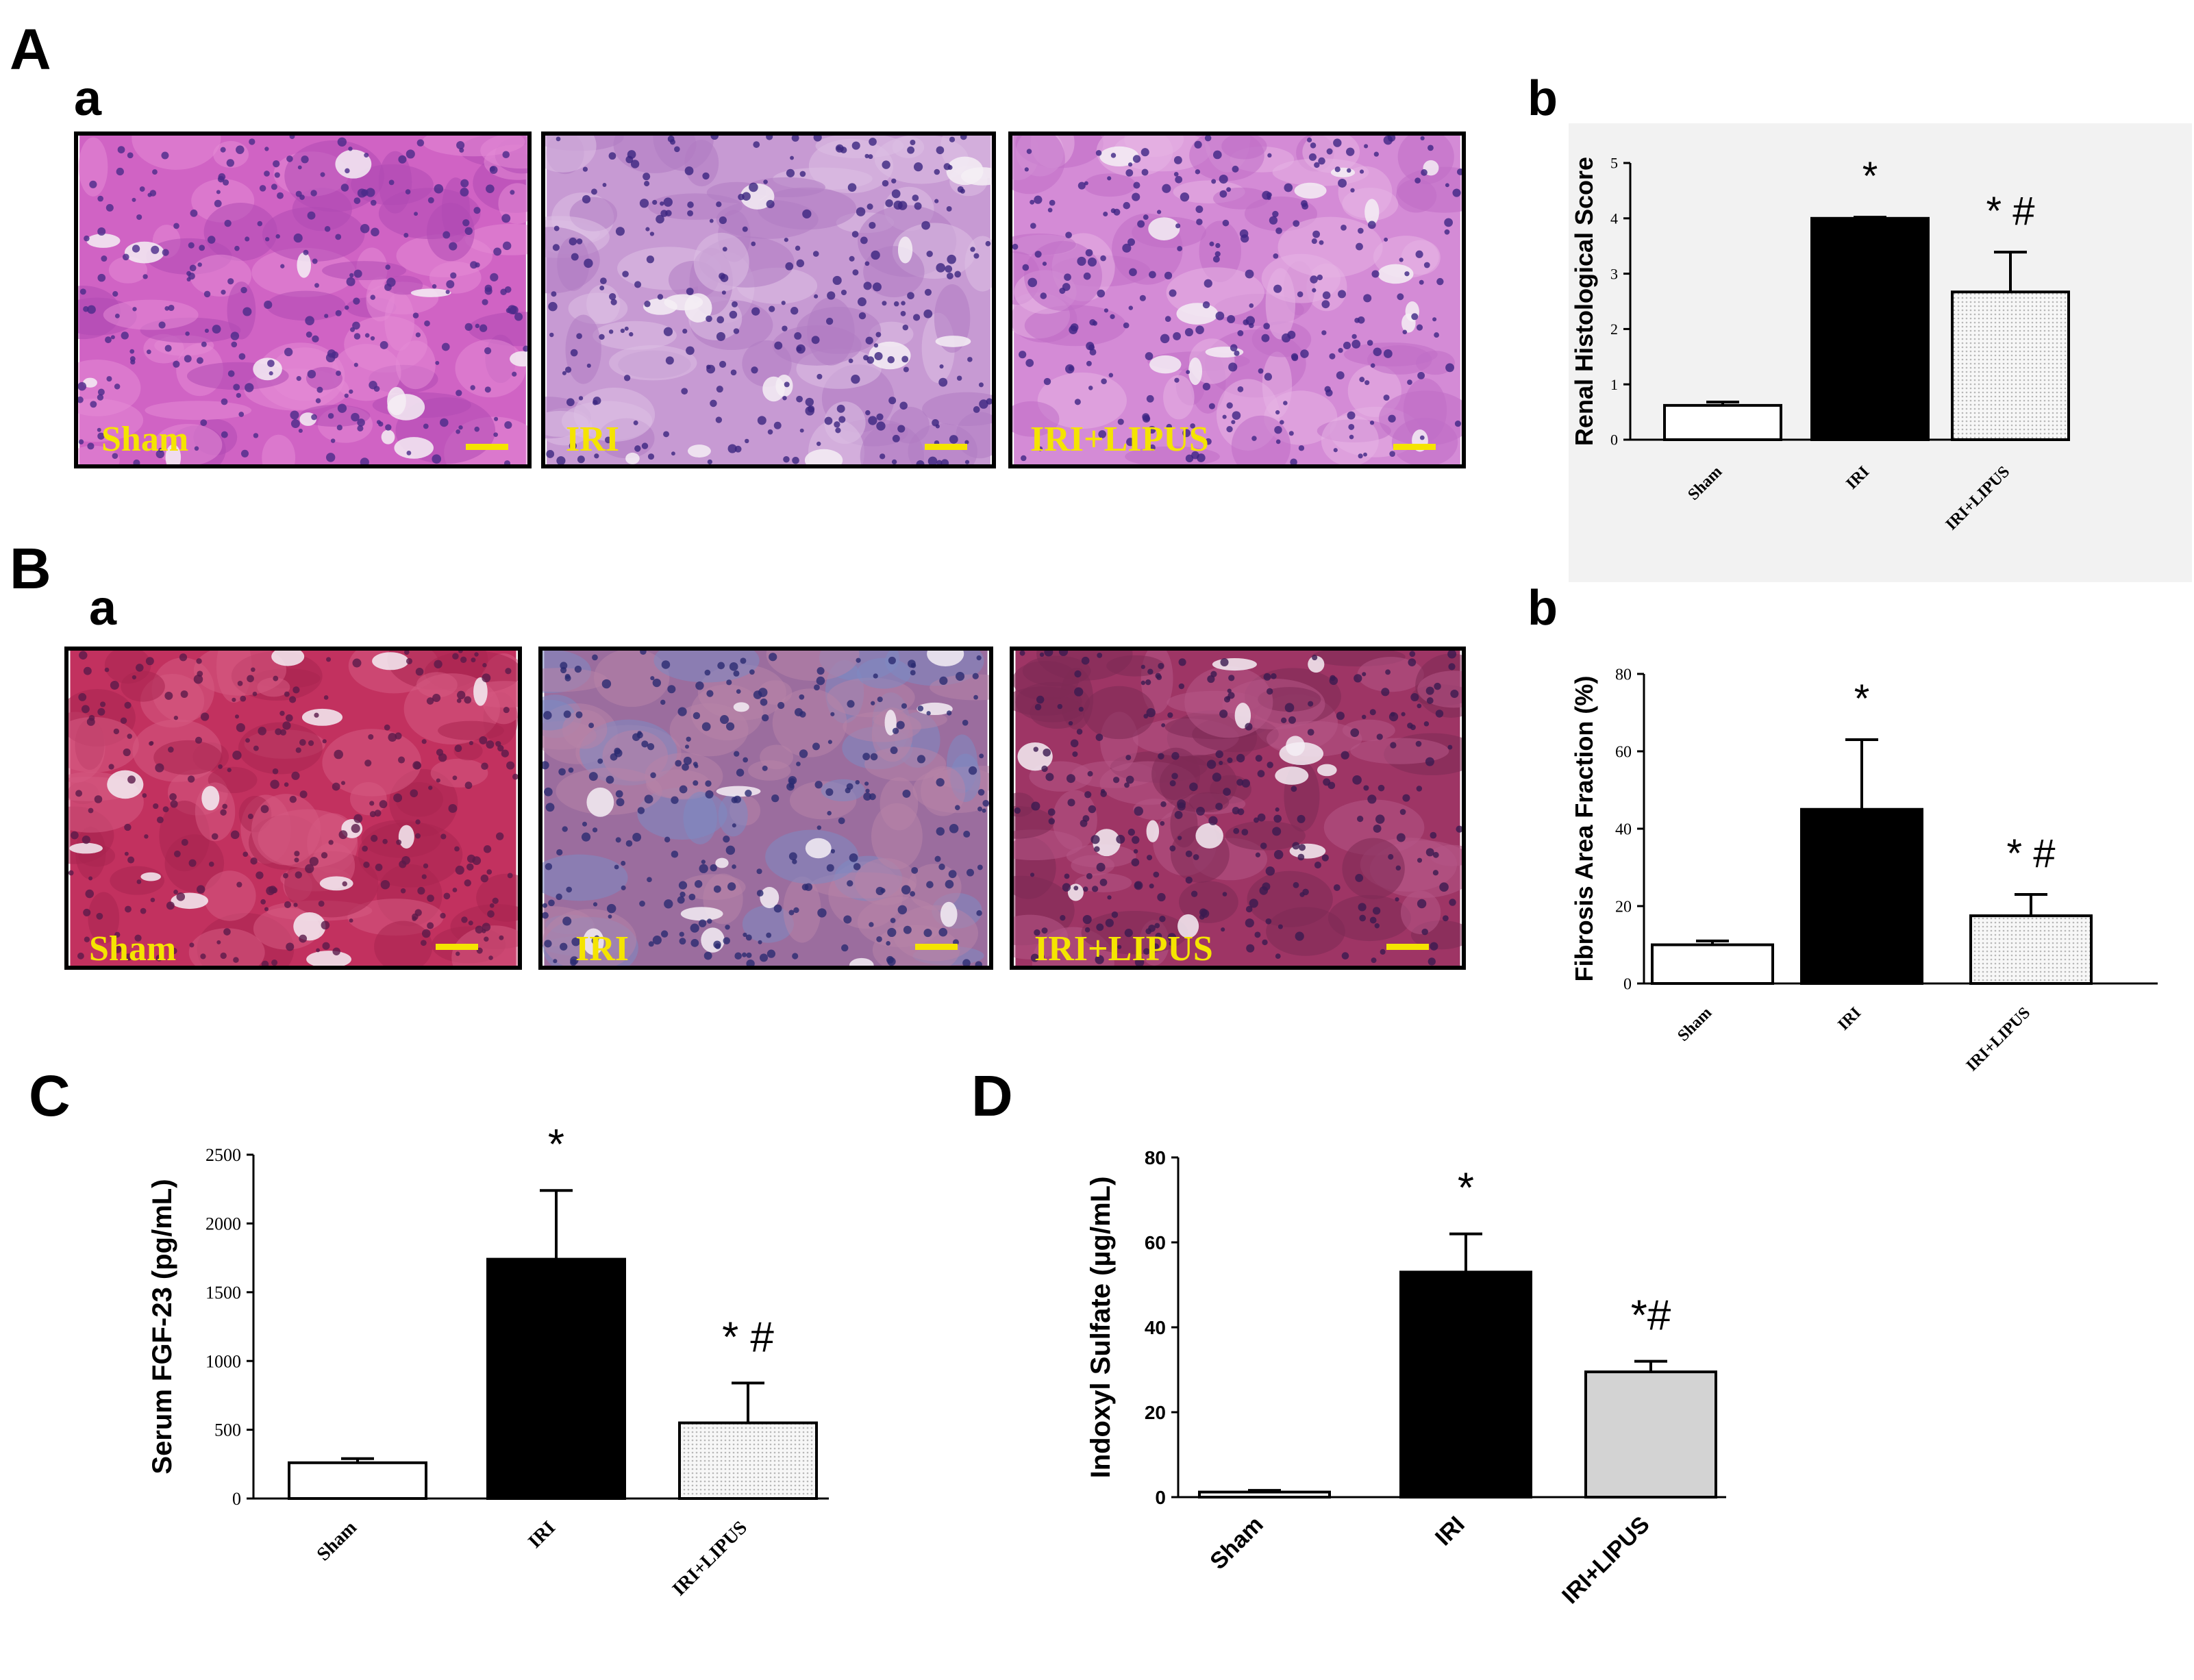 The height and width of the screenshot is (1680, 2194). I want to click on y-tick-label: 0, so click(1614, 440).